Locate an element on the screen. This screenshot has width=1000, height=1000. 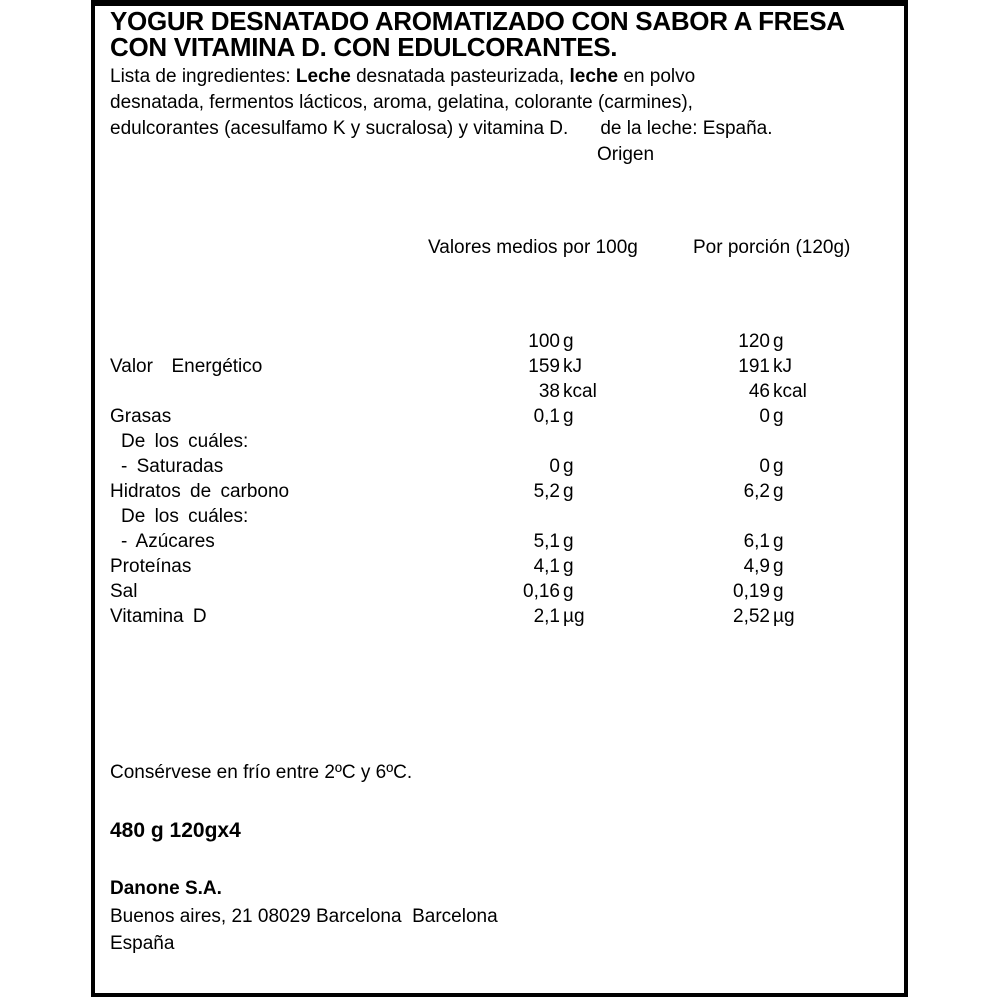
nutrition-row: Proteínas 4,1 g 4,9 g is located at coordinates (499, 568).